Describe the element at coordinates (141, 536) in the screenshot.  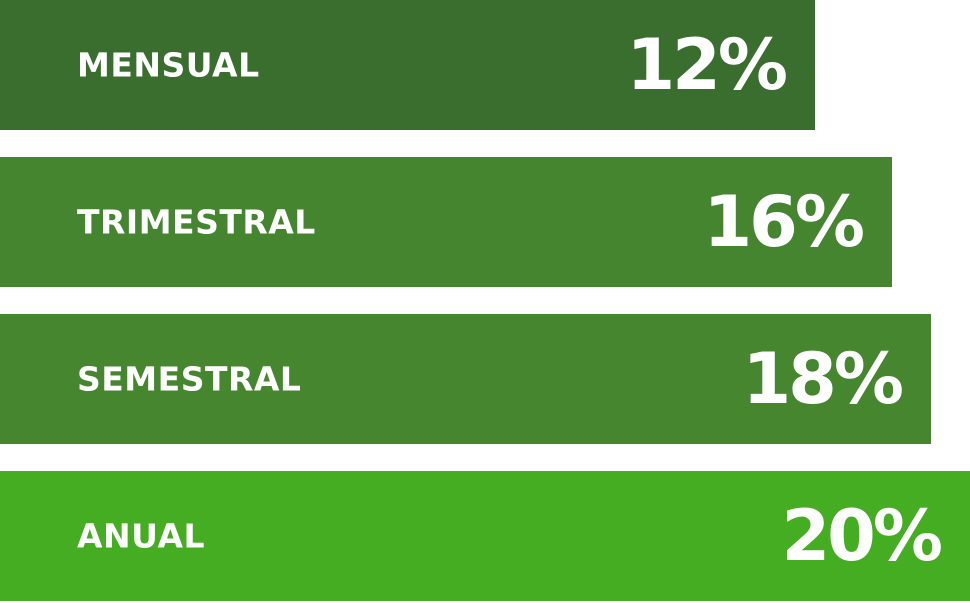
I see `category-label: ANUAL` at that location.